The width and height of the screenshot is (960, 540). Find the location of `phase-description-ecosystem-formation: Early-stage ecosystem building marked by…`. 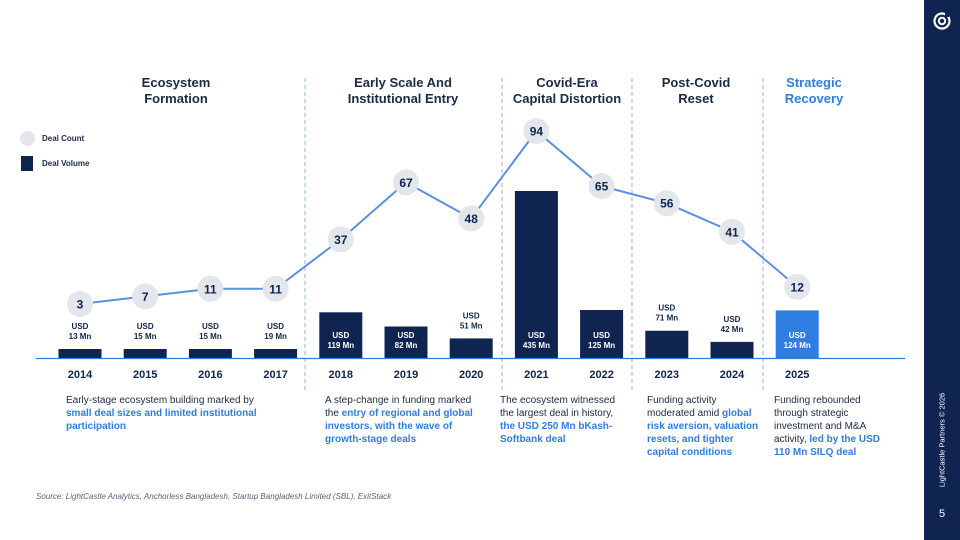

phase-description-ecosystem-formation: Early-stage ecosystem building marked by… is located at coordinates (166, 413).